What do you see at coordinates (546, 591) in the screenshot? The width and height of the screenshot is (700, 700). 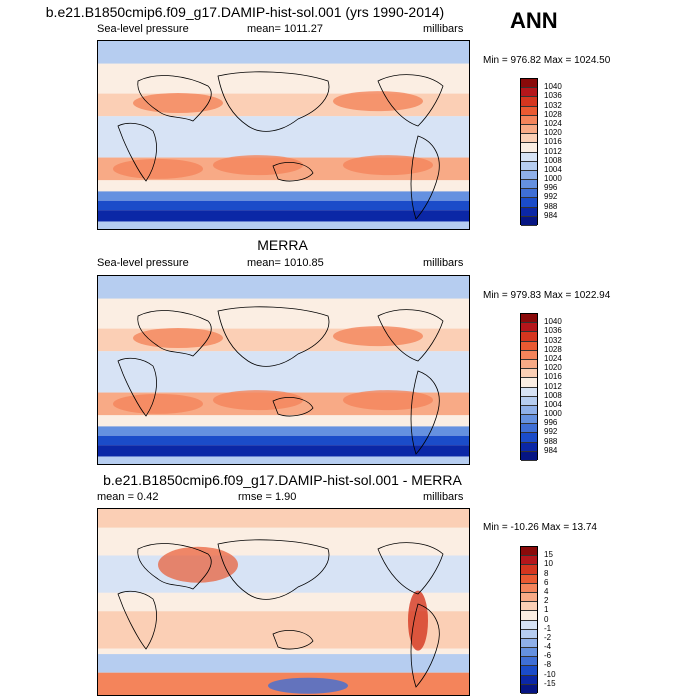 I see `colorbar-level-label: 4` at bounding box center [546, 591].